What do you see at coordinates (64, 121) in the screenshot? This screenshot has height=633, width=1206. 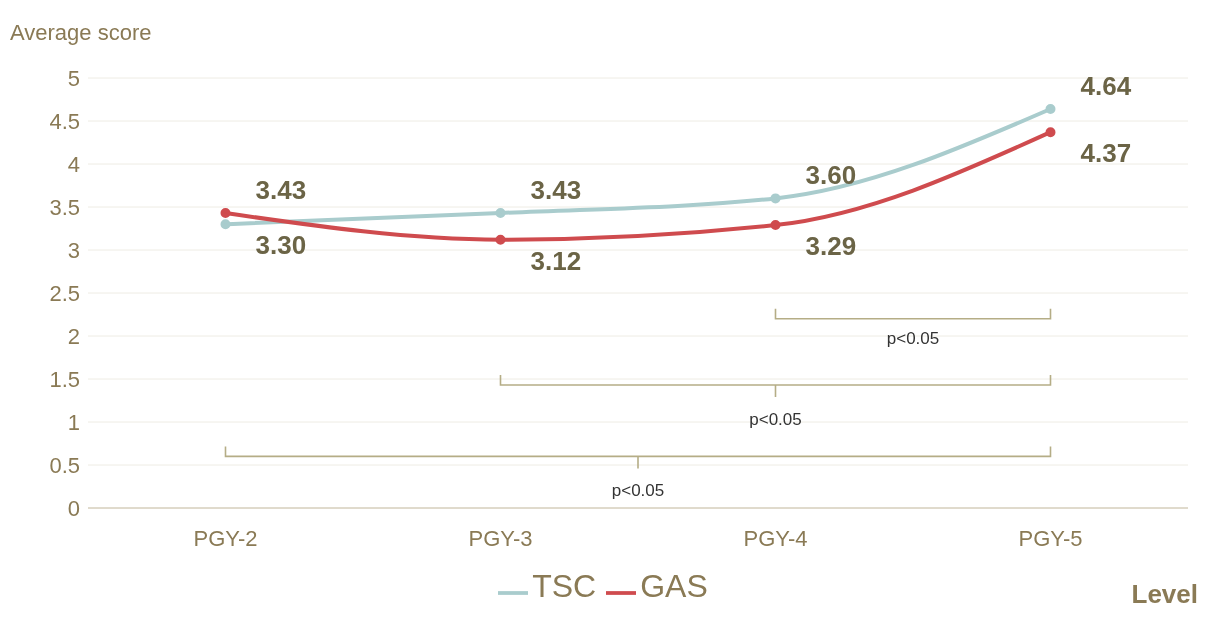 I see `y-tick-label: 4.5` at bounding box center [64, 121].